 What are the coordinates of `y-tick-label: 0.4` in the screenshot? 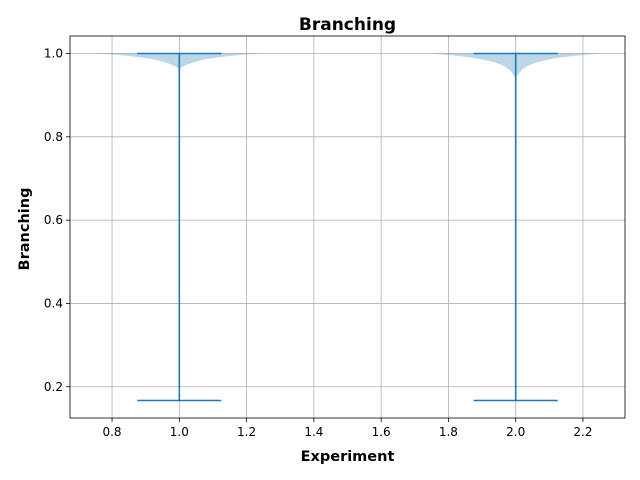 It's located at (53, 303).